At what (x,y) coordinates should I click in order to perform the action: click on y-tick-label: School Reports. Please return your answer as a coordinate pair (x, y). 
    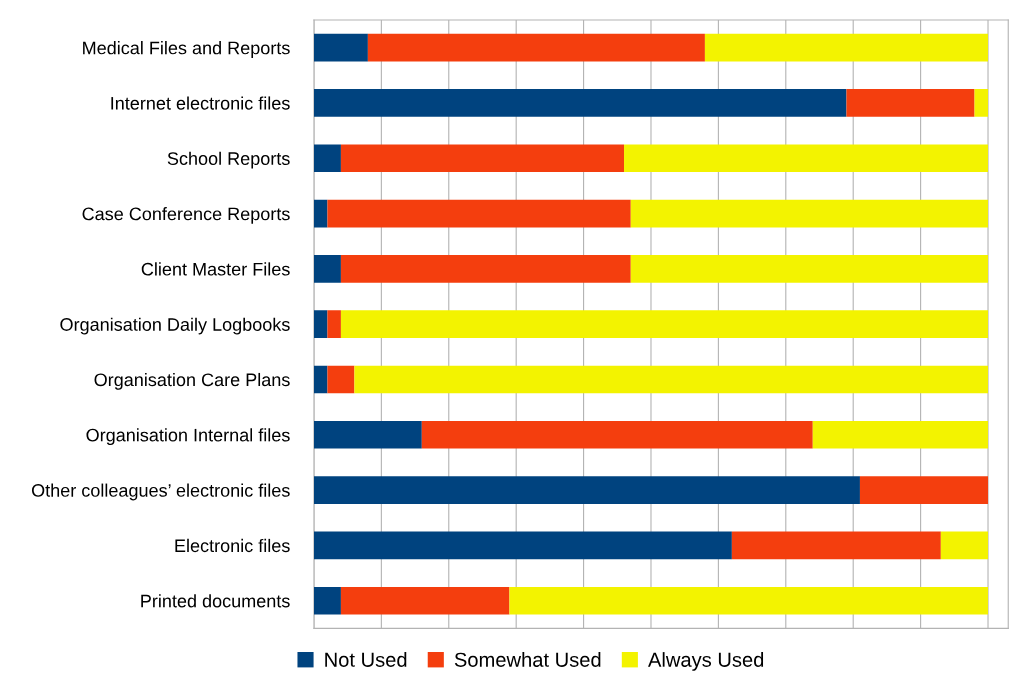
    Looking at the image, I should click on (228, 160).